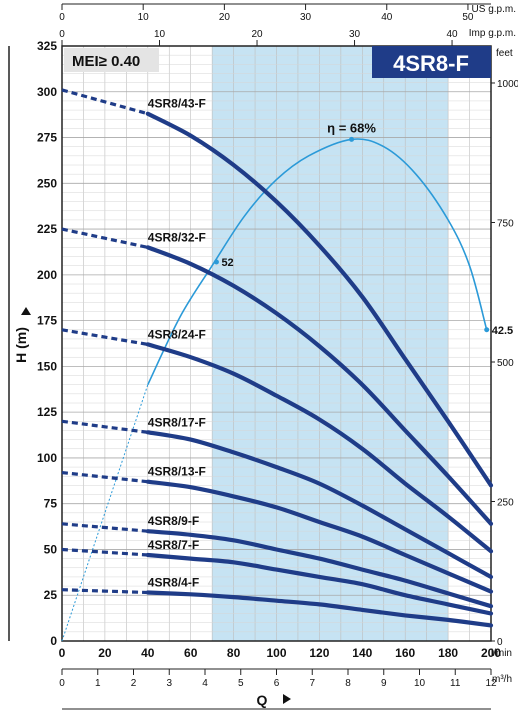 Image resolution: width=518 pixels, height=713 pixels. What do you see at coordinates (241, 683) in the screenshot?
I see `m3h-tick-label: 5` at bounding box center [241, 683].